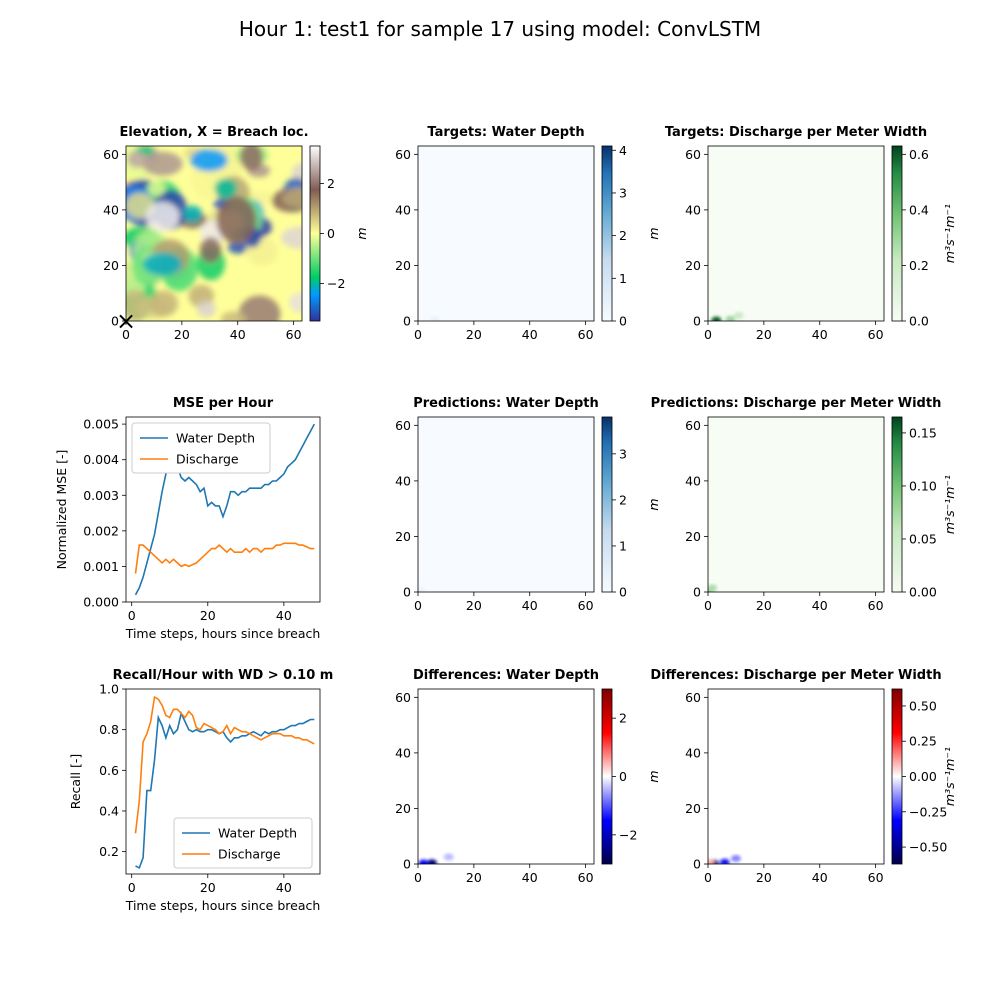 The image size is (1000, 1000). What do you see at coordinates (623, 776) in the screenshot?
I see `diff-wd-colorbar-tick-label: 0` at bounding box center [623, 776].